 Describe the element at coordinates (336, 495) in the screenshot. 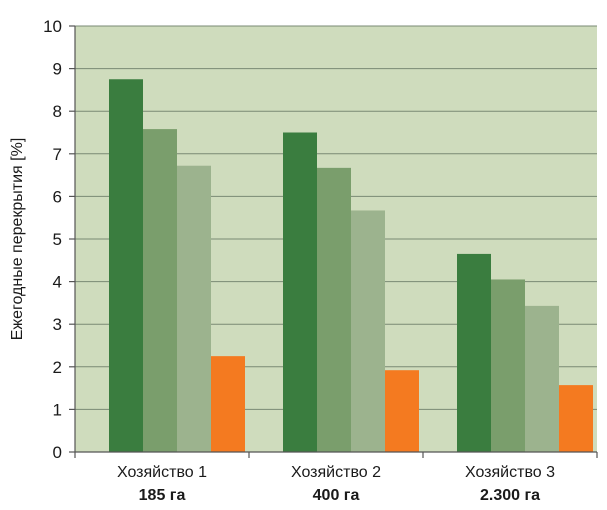

I see `x-category-sublabel: 400 га` at that location.